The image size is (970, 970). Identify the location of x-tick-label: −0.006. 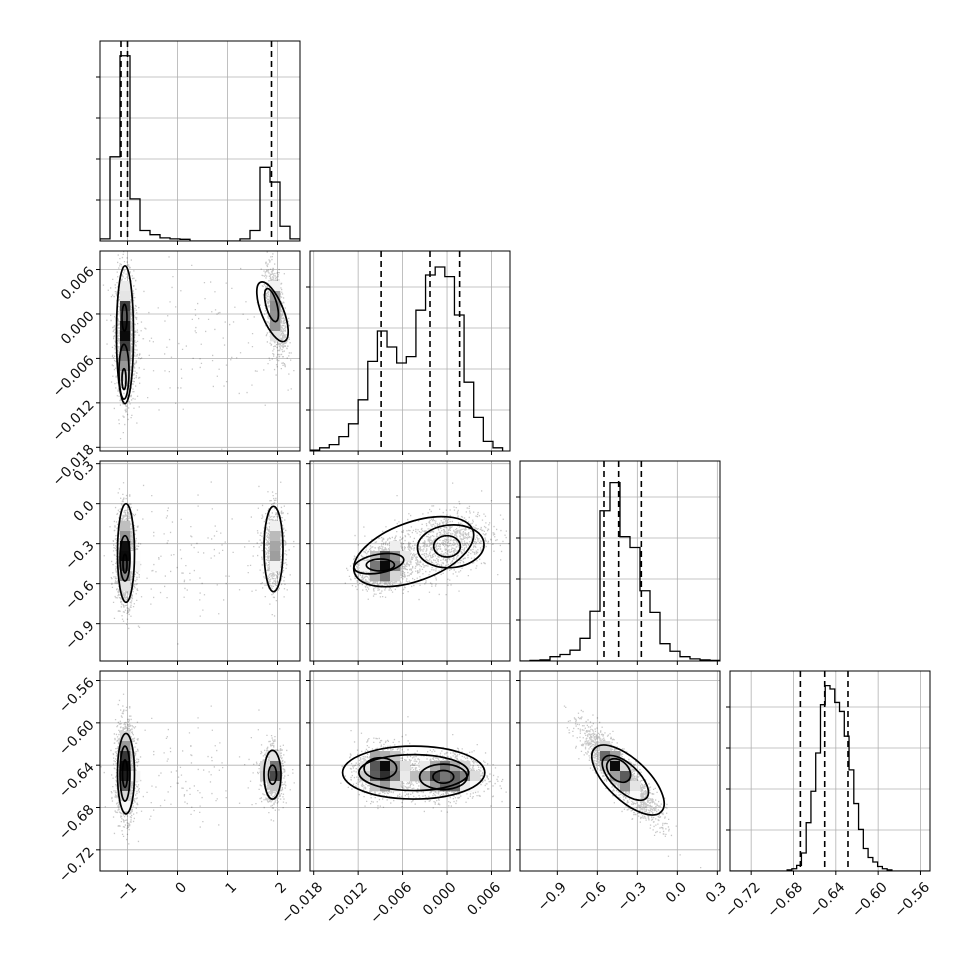
(391, 903).